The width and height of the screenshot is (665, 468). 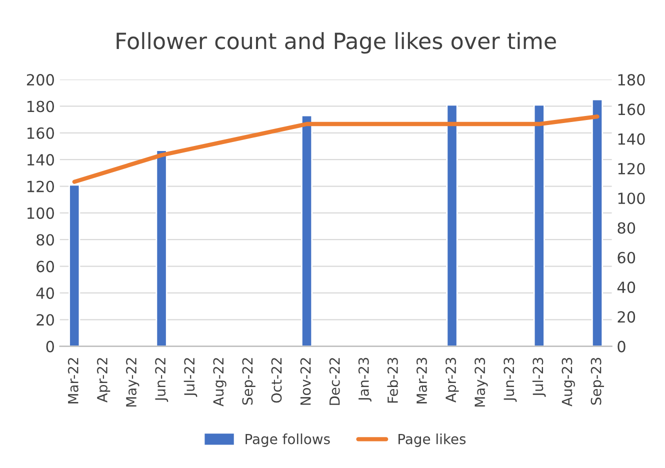 What do you see at coordinates (627, 258) in the screenshot?
I see `y2-tick-label: 60` at bounding box center [627, 258].